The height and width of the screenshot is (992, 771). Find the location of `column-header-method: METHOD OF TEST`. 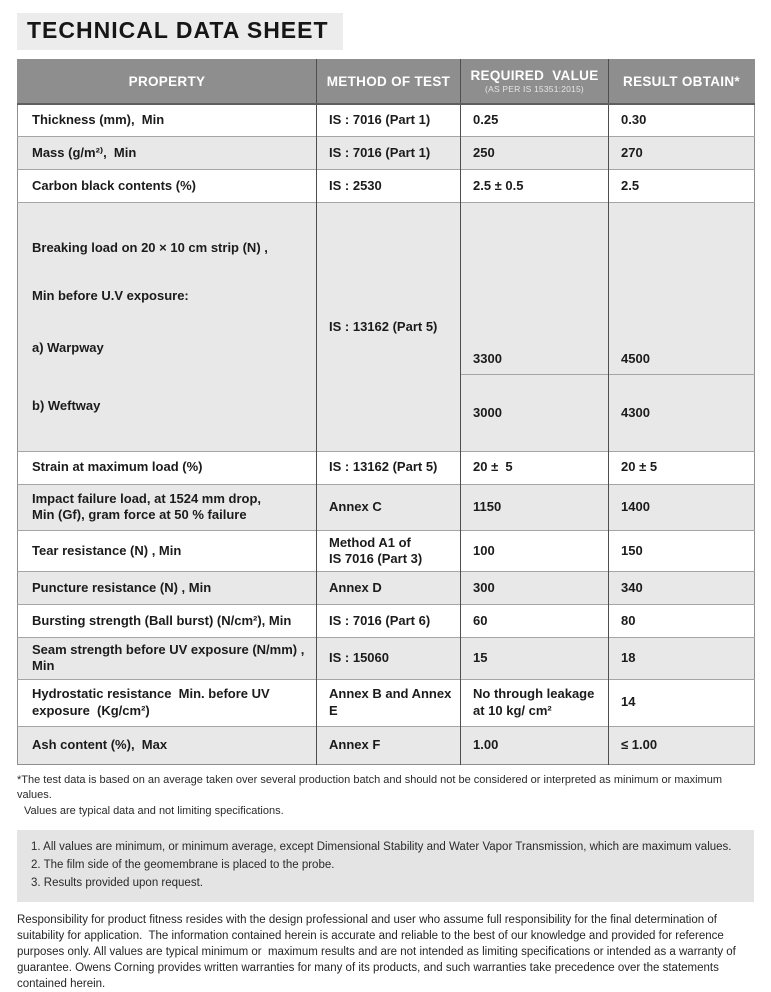

column-header-method: METHOD OF TEST is located at coordinates (388, 82).